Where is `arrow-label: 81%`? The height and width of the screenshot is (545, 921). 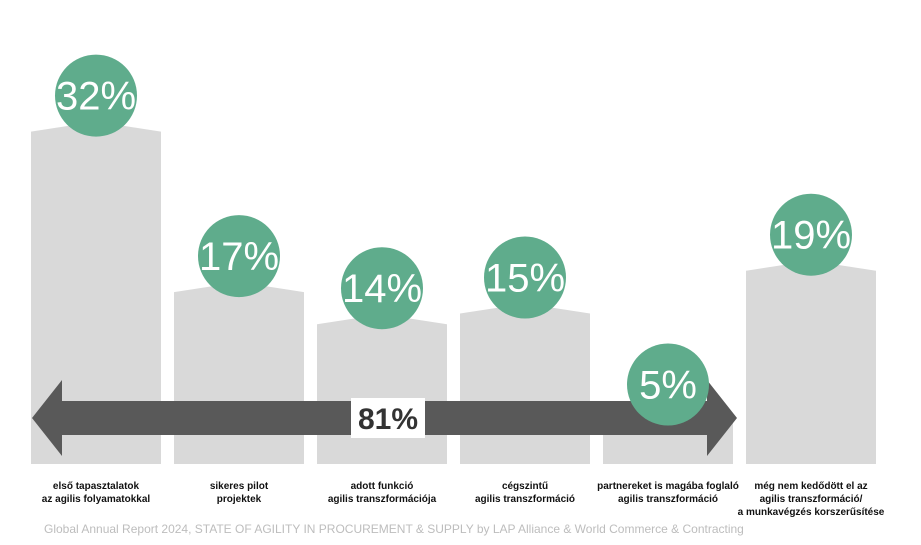 arrow-label: 81% is located at coordinates (388, 419).